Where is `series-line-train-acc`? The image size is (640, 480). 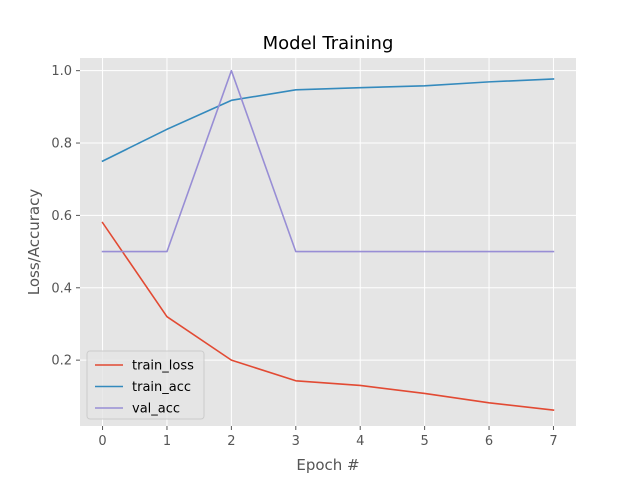 series-line-train-acc is located at coordinates (328, 120).